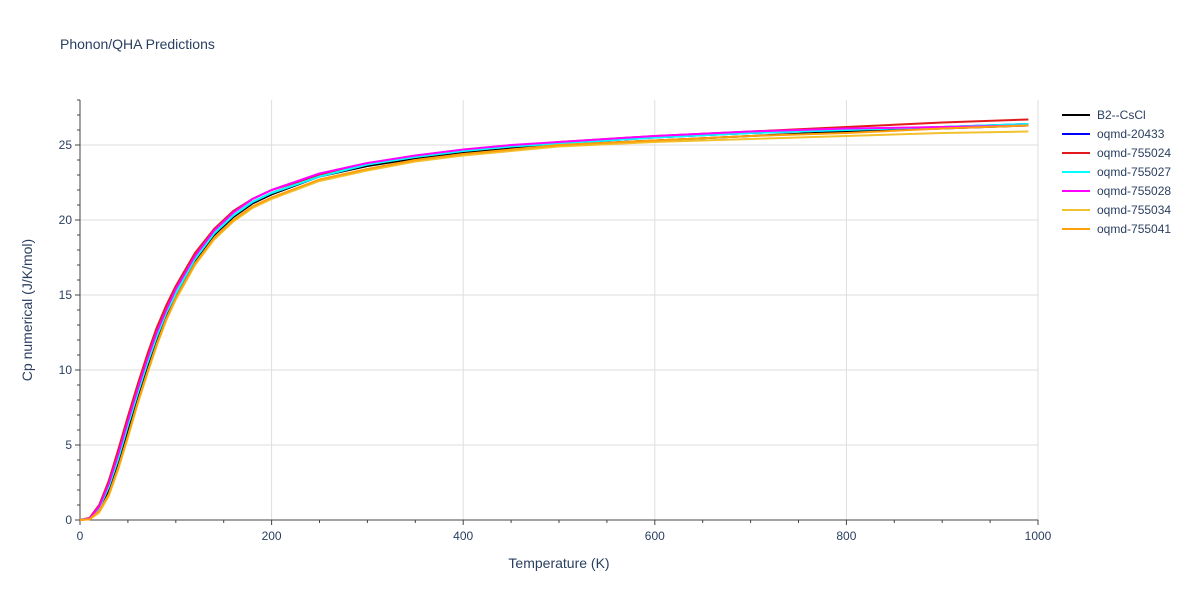 This screenshot has height=600, width=1200. What do you see at coordinates (27, 310) in the screenshot?
I see `y-axis-title: Cp numerical (J/K/mol)` at bounding box center [27, 310].